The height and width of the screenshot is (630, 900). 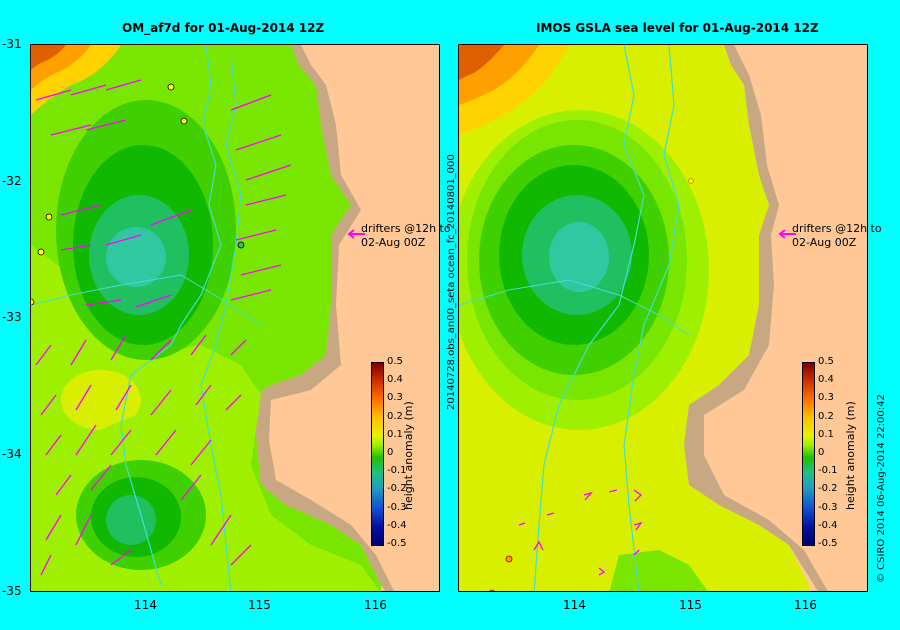 I want to click on left-panel-title: OM_af7d for 01-Aug-2014 12Z, so click(x=223, y=28).